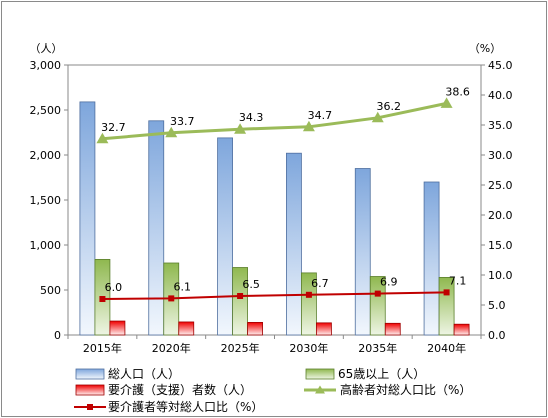 This screenshot has height=418, width=548. What do you see at coordinates (180, 389) in the screenshot?
I see `legend-label-care-recipients: 要介護（支援）者数（人）` at bounding box center [180, 389].